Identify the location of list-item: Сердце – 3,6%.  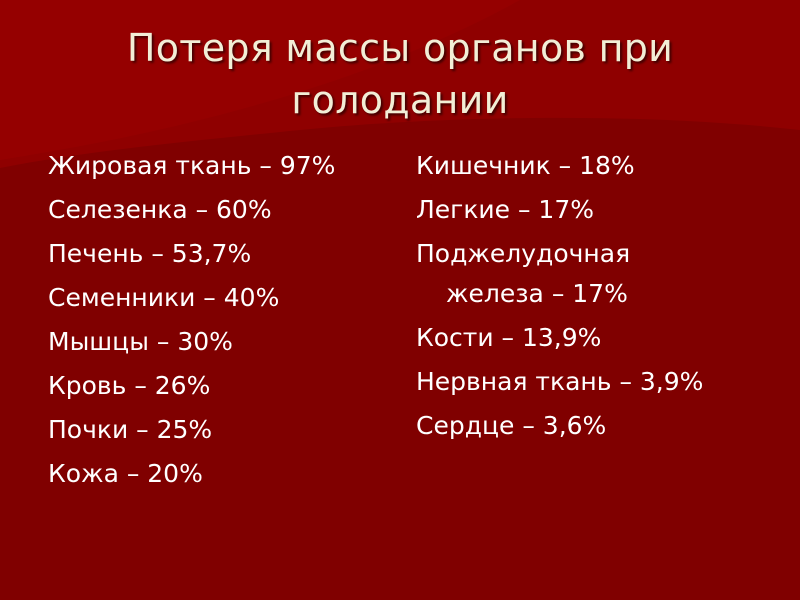
(511, 425).